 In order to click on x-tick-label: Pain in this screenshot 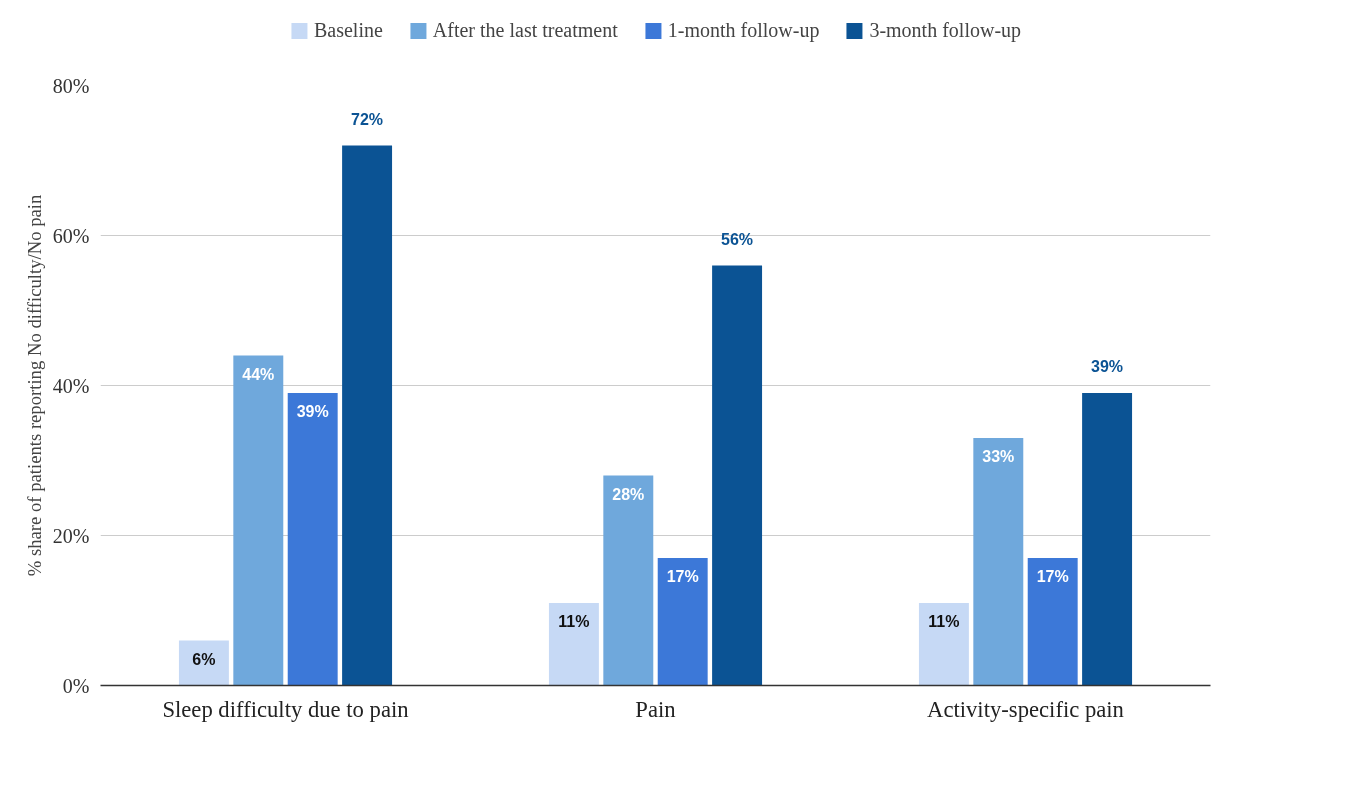, I will do `click(655, 709)`.